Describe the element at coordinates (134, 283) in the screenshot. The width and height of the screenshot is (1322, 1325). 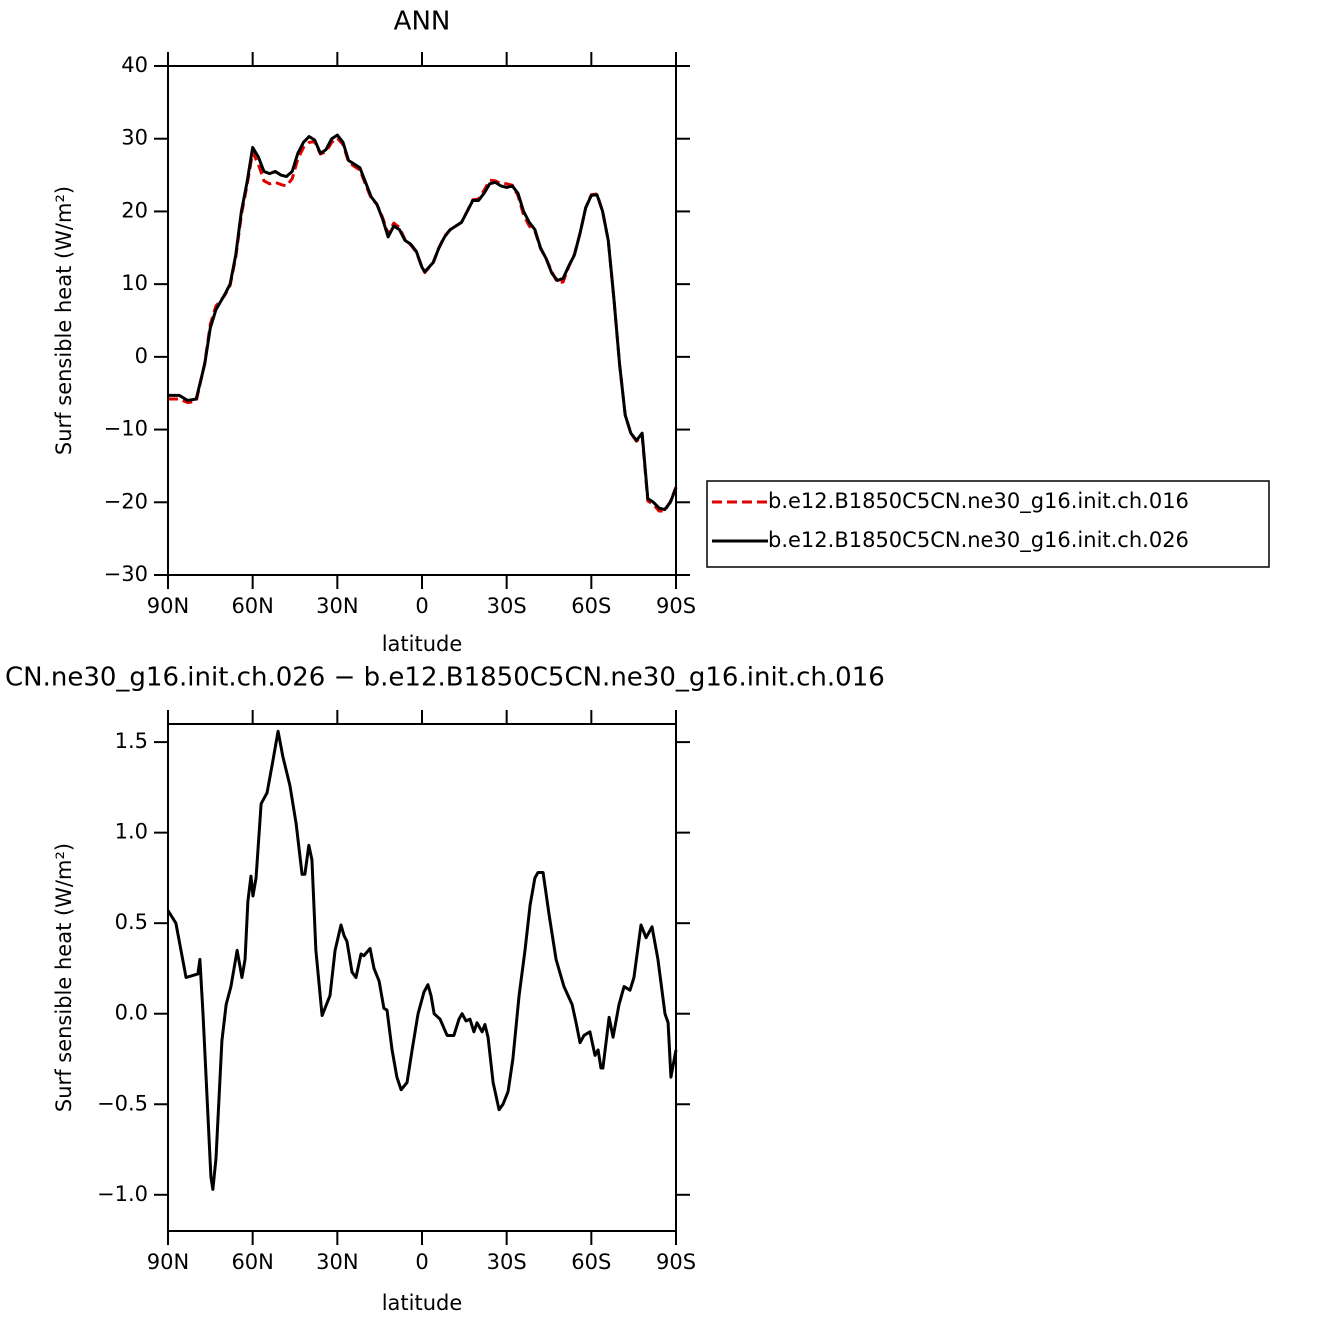
I see `y-tick-label: 10` at that location.